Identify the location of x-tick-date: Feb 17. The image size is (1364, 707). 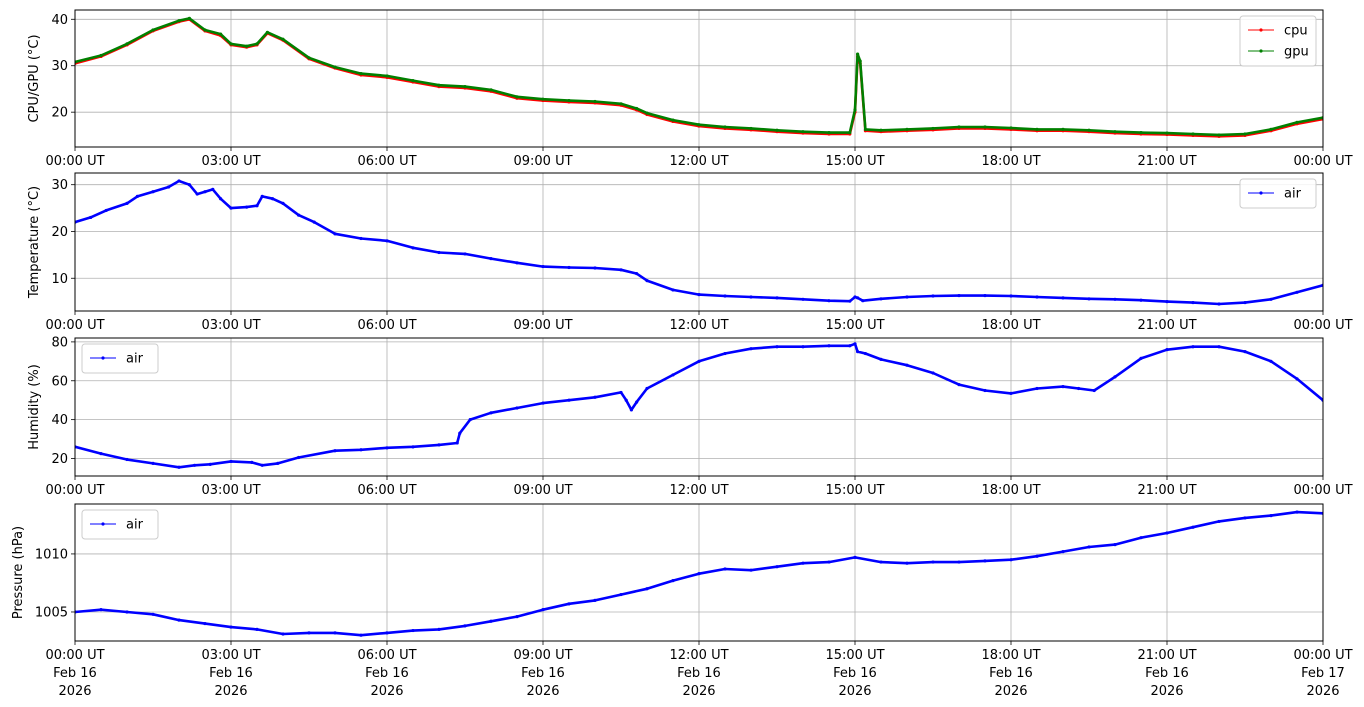
(1323, 673).